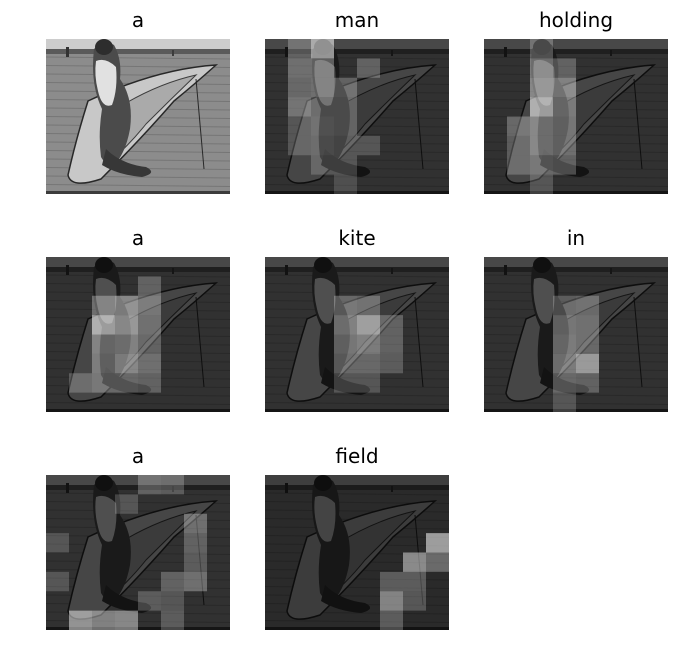 The width and height of the screenshot is (679, 657). Describe the element at coordinates (357, 456) in the screenshot. I see `panel-word: field` at that location.